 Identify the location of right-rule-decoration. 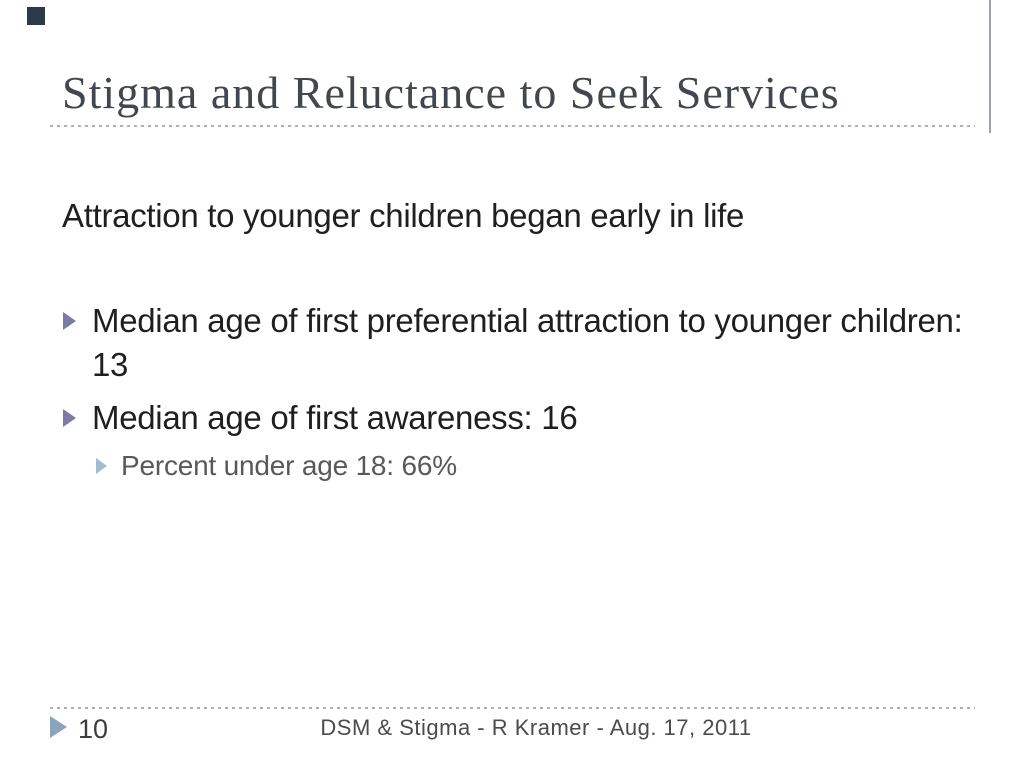
(990, 66).